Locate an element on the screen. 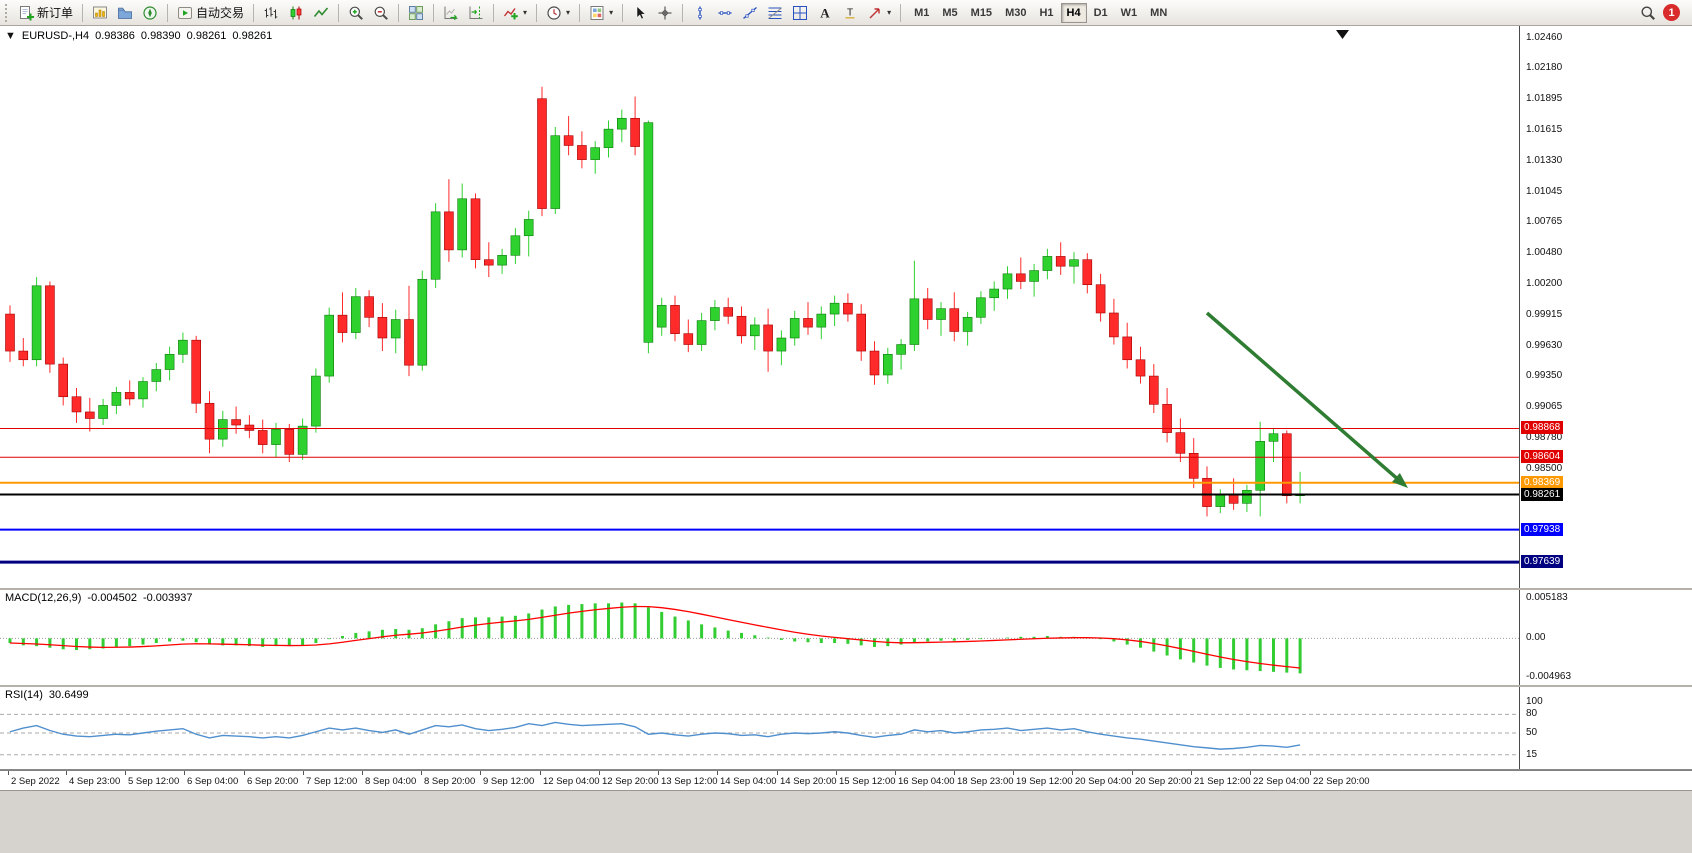 Image resolution: width=1692 pixels, height=853 pixels. time-axis-label: 7 Sep 12:00 is located at coordinates (332, 781).